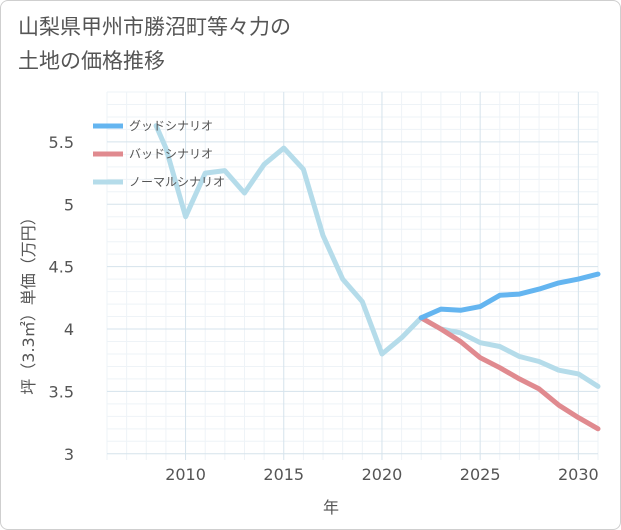  What do you see at coordinates (61, 391) in the screenshot?
I see `y-tick-label: 3.5` at bounding box center [61, 391].